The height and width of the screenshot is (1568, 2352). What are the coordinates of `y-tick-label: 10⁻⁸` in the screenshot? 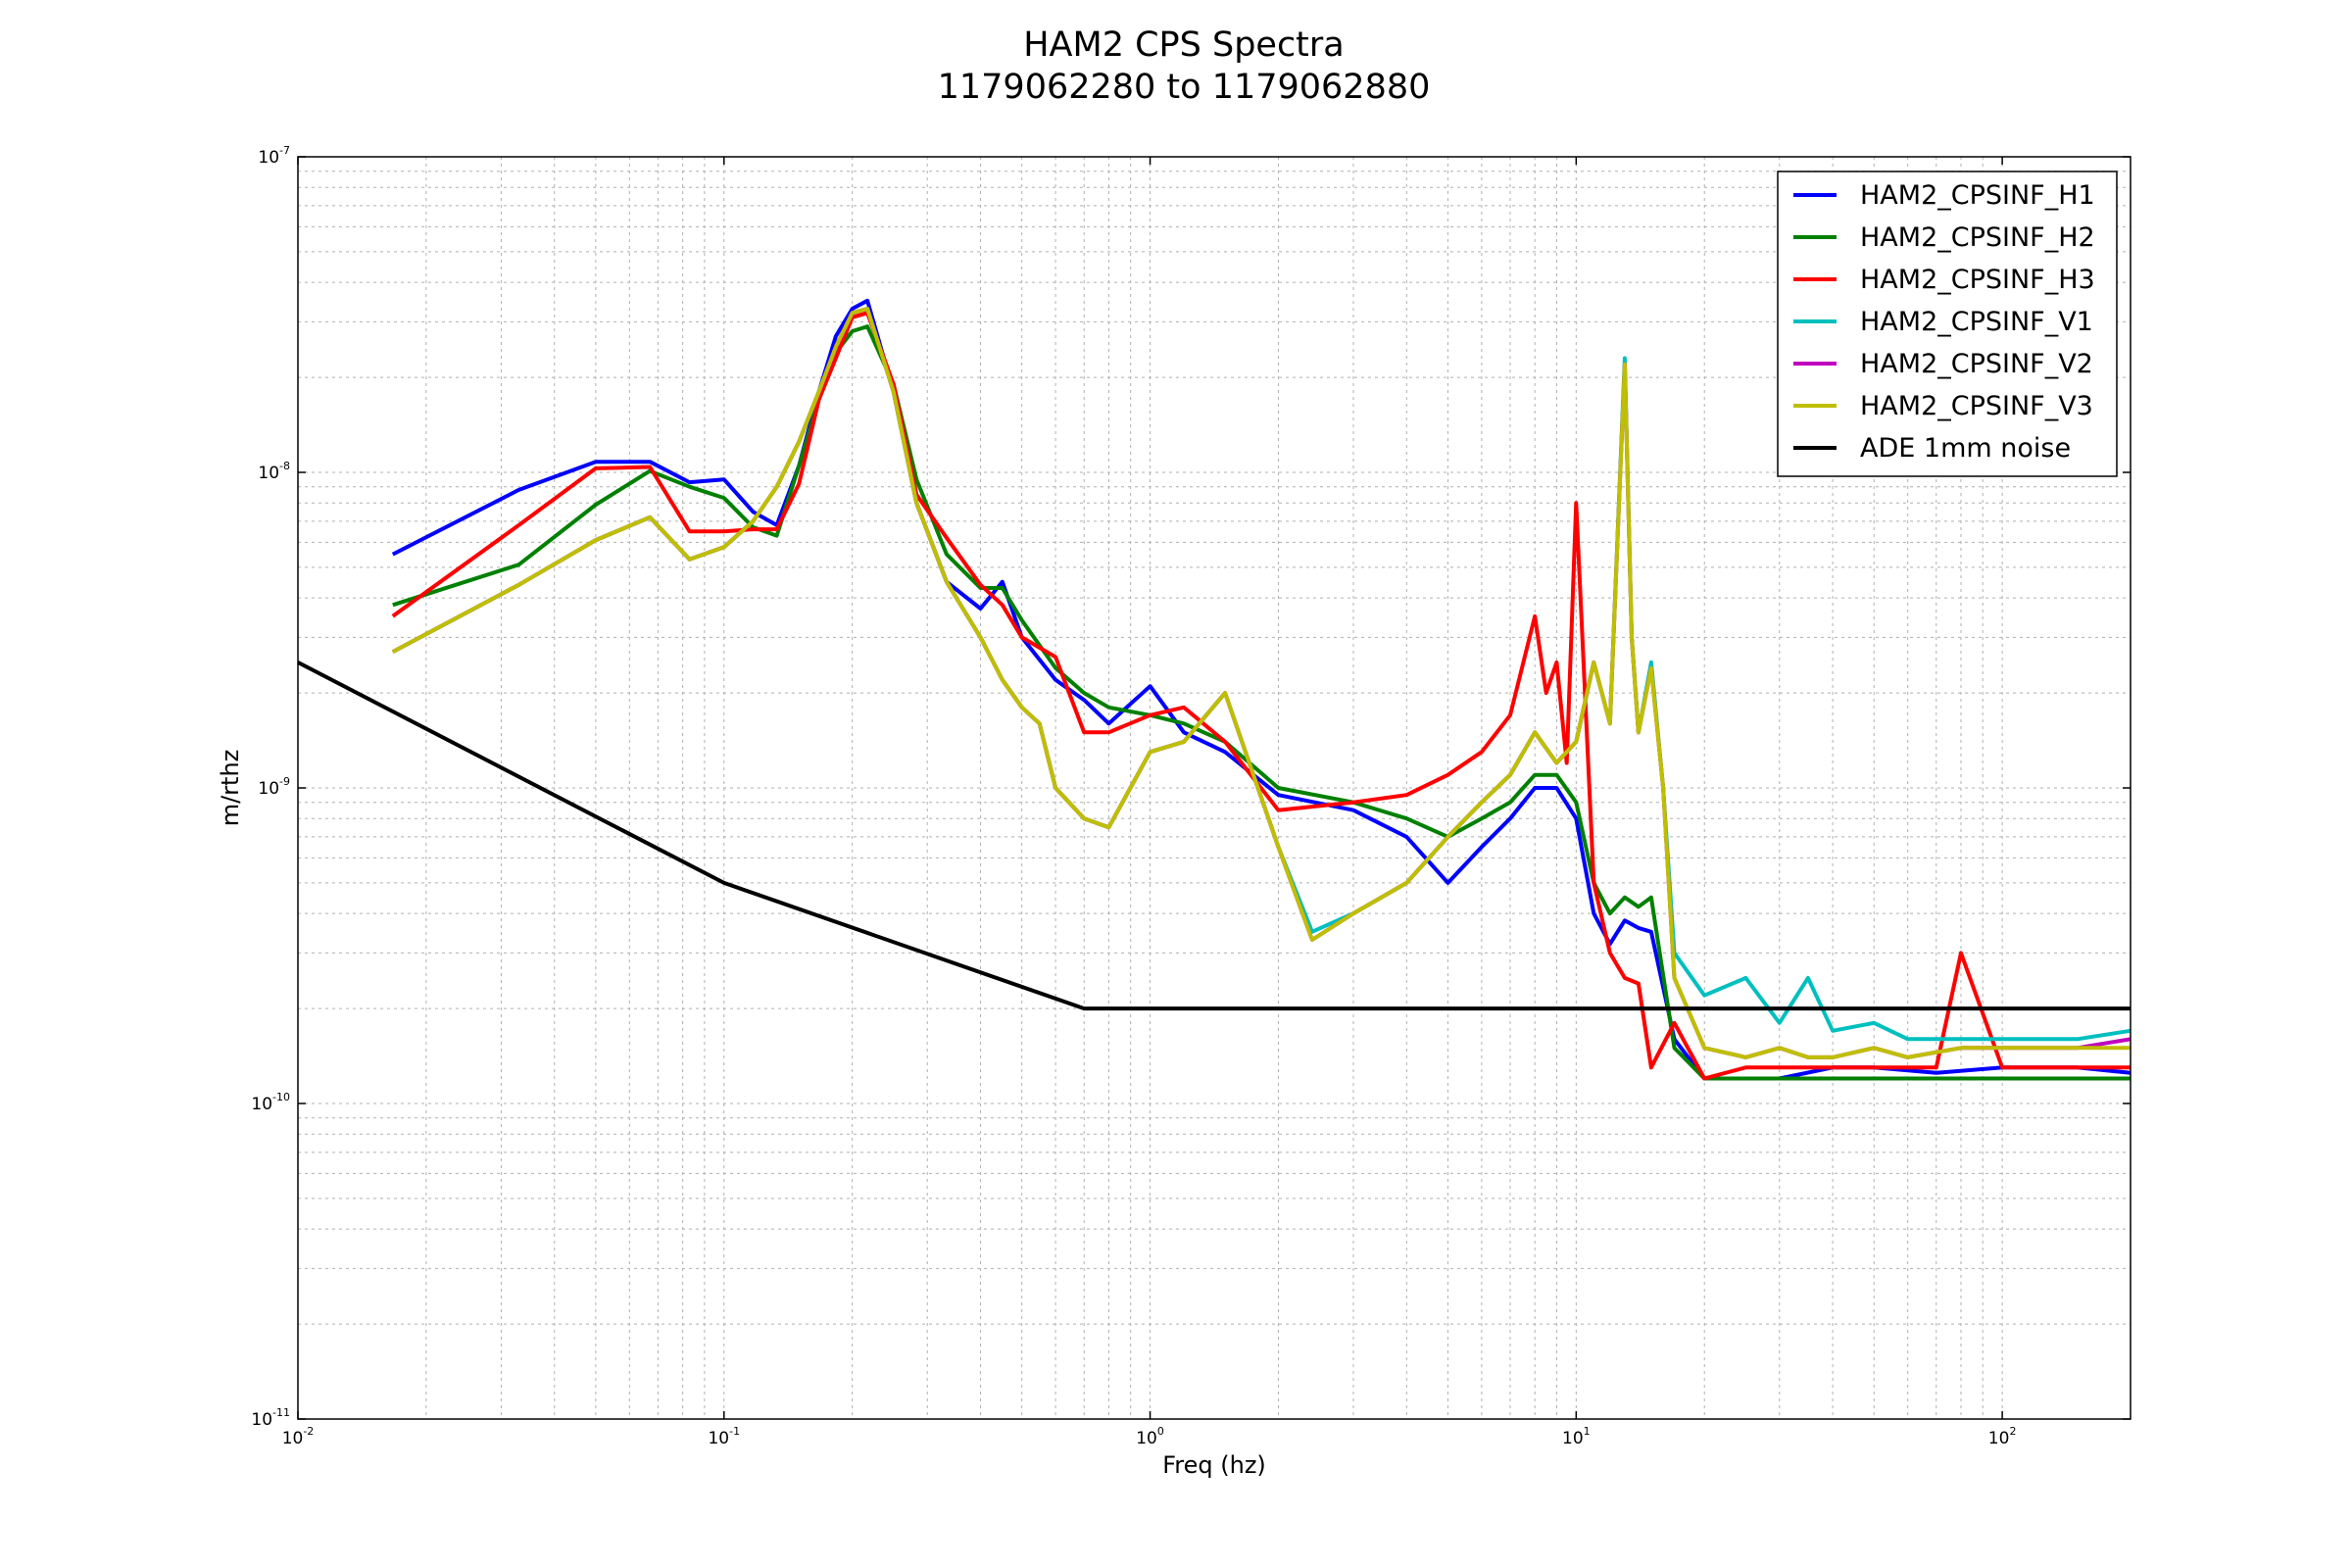 It's located at (274, 471).